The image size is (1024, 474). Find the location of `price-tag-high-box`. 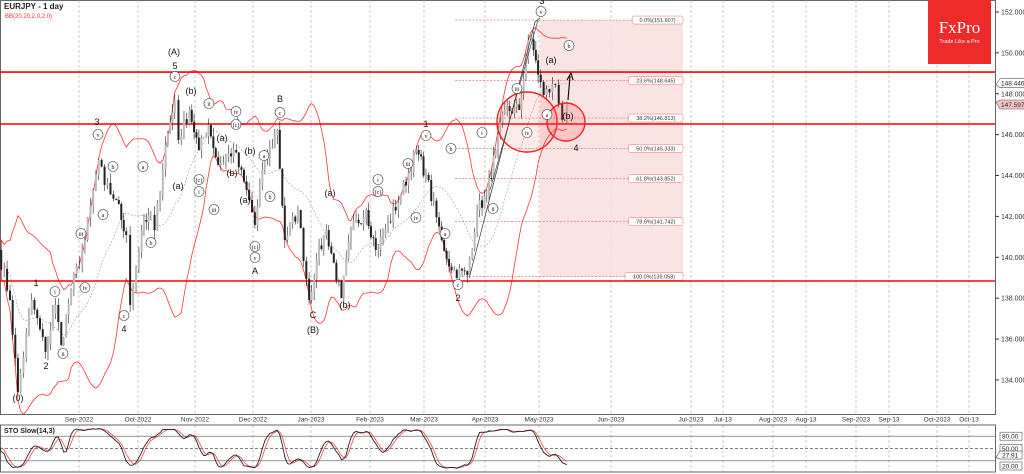

price-tag-high-box is located at coordinates (1009, 83).